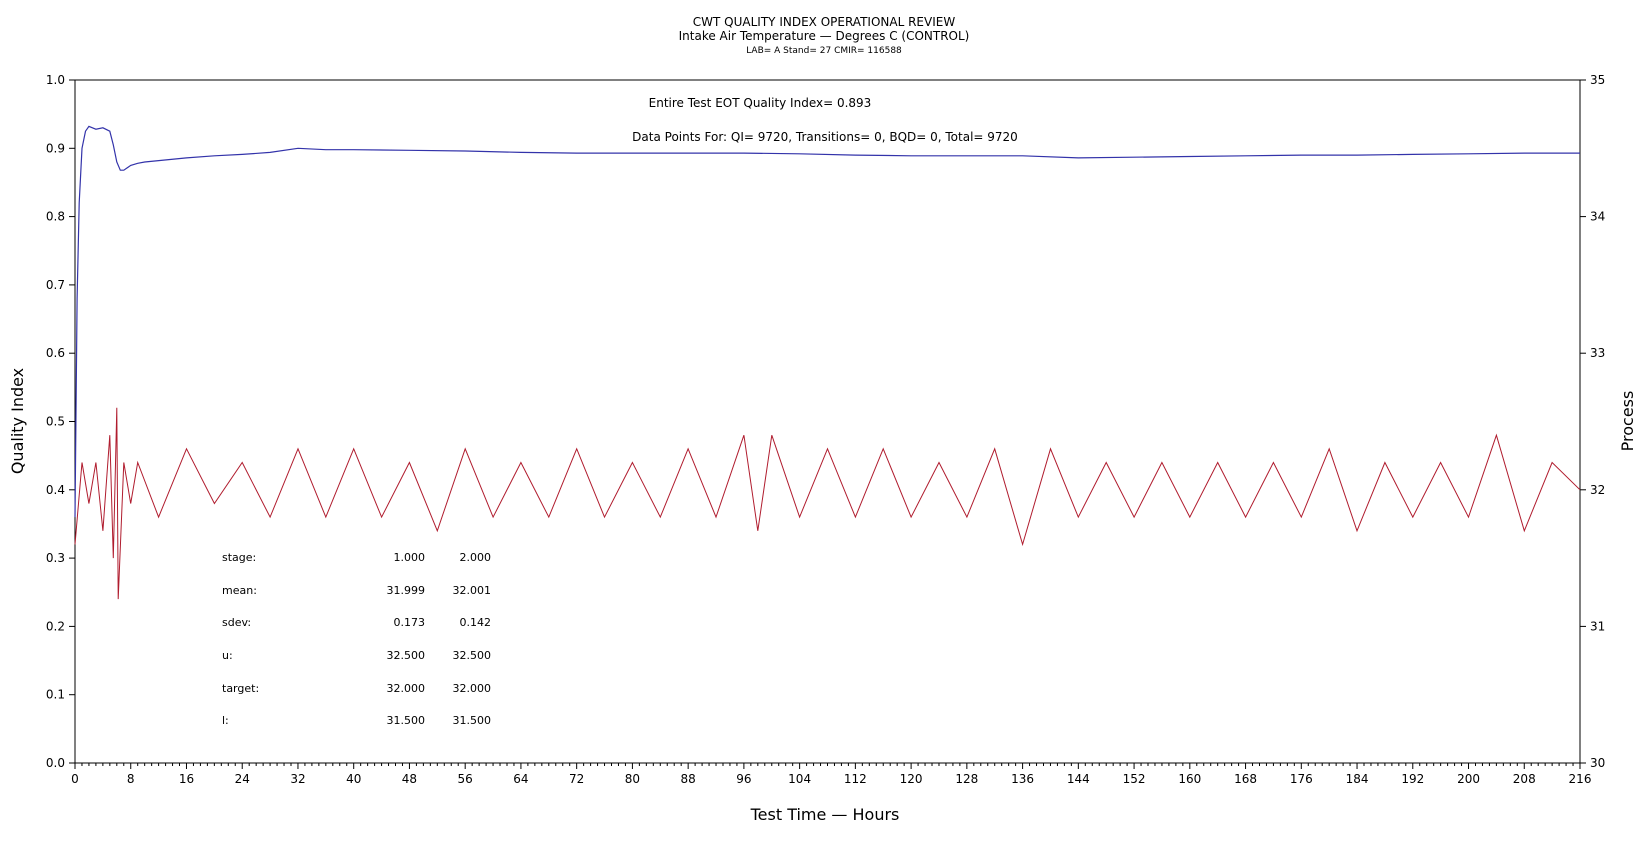 The image size is (1648, 845). I want to click on y-tick-label: 0.1, so click(55, 695).